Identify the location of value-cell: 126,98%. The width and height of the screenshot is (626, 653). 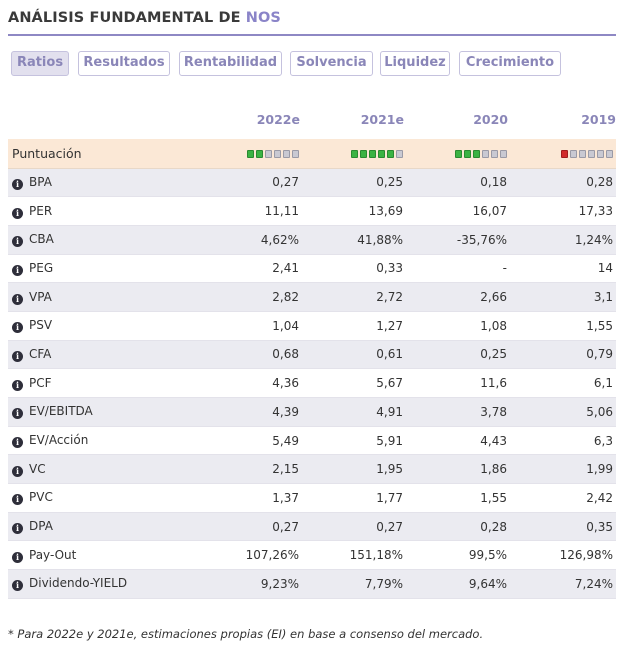
(563, 555).